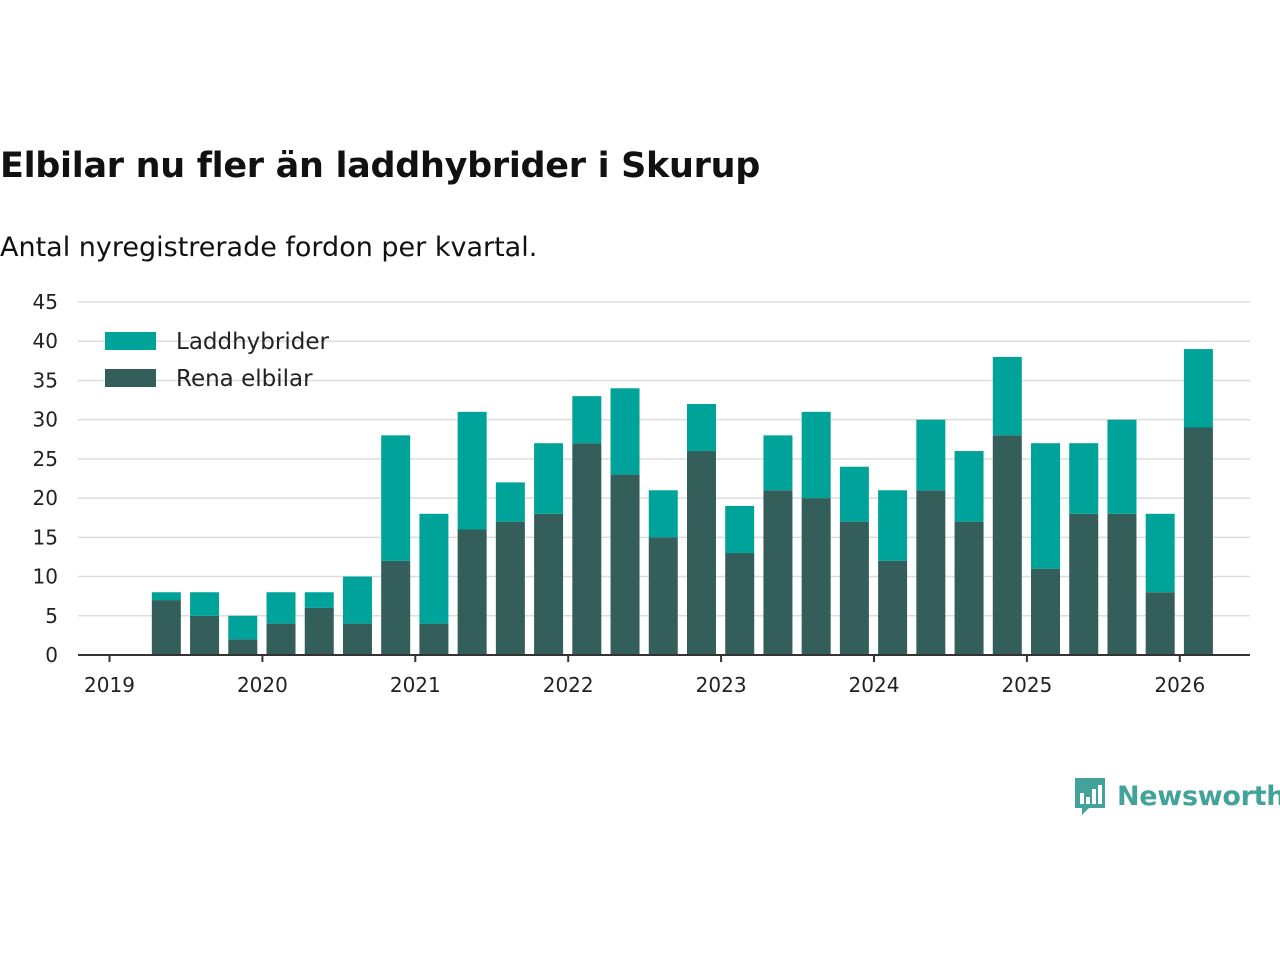 This screenshot has height=960, width=1280. Describe the element at coordinates (664, 675) in the screenshot. I see `x-axis: 2019 2020 2021 2022 2023 2024 2025 2026` at that location.